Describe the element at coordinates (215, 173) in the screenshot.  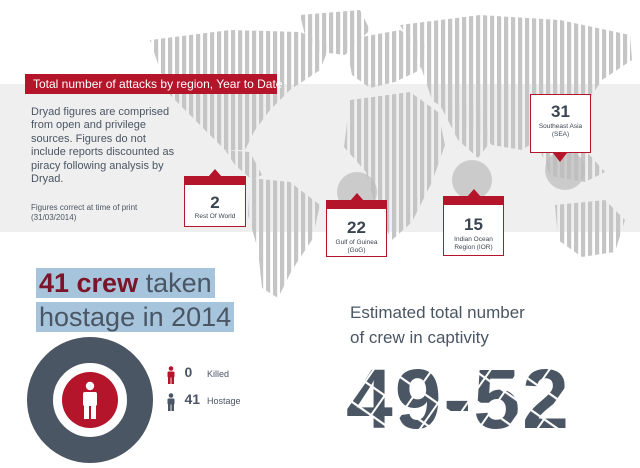
I see `rest-of-world-pointer` at that location.